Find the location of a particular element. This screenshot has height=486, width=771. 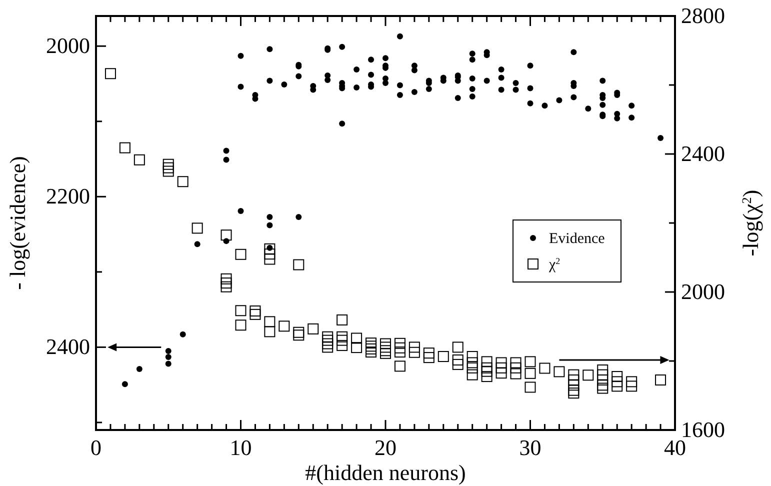

y2-tick-label: 2000 is located at coordinates (703, 291).